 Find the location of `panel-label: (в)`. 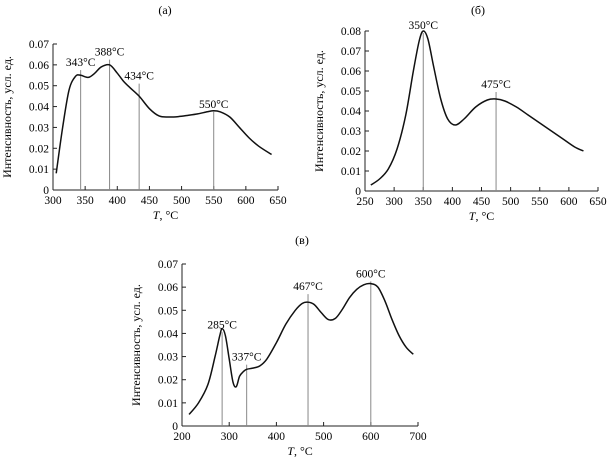

panel-label: (в) is located at coordinates (302, 240).